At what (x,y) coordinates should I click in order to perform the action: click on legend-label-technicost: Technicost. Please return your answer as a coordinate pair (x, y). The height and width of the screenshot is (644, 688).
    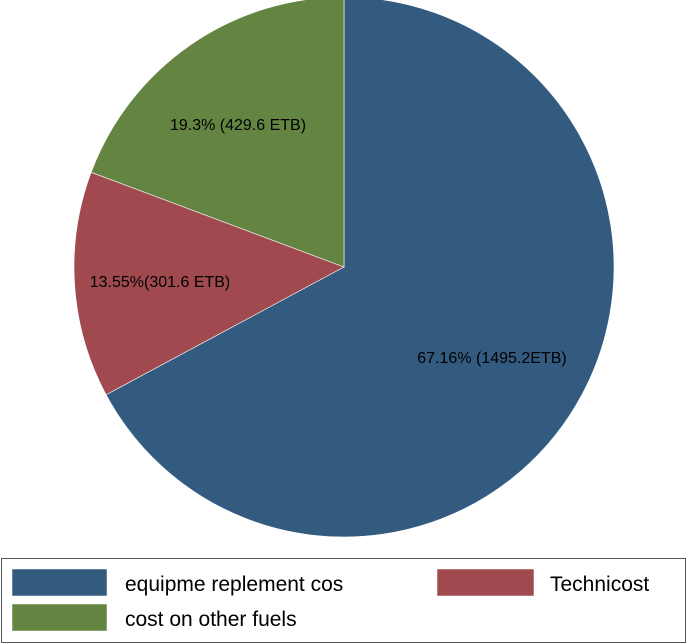
    Looking at the image, I should click on (599, 584).